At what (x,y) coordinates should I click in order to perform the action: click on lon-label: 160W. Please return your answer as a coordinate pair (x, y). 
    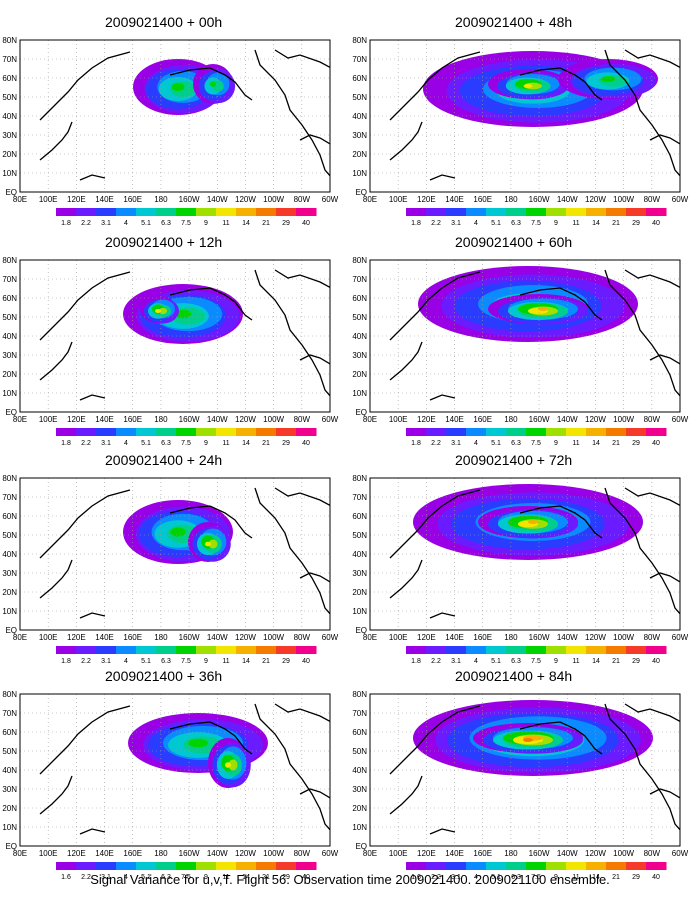
    Looking at the image, I should click on (189, 419).